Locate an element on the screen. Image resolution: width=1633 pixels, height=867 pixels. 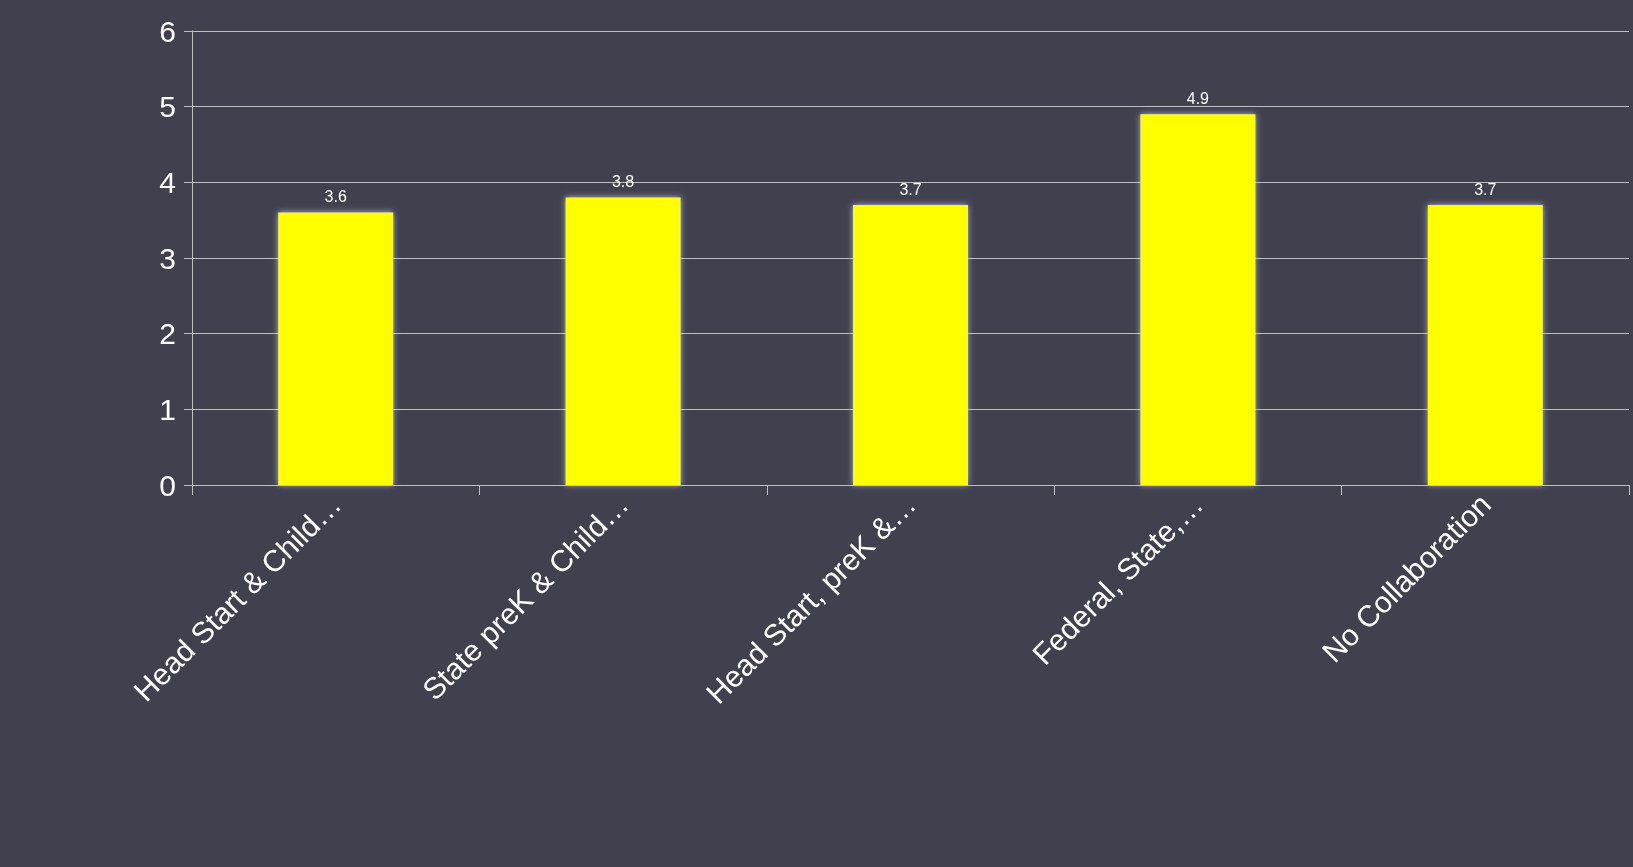
y-tick-label: 1 is located at coordinates (167, 409).